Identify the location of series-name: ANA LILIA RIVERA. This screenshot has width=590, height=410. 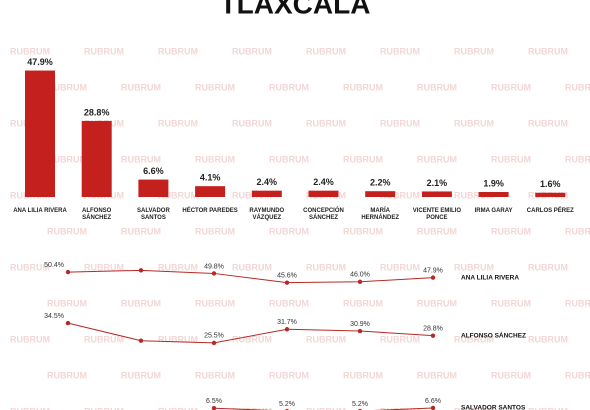
(490, 277).